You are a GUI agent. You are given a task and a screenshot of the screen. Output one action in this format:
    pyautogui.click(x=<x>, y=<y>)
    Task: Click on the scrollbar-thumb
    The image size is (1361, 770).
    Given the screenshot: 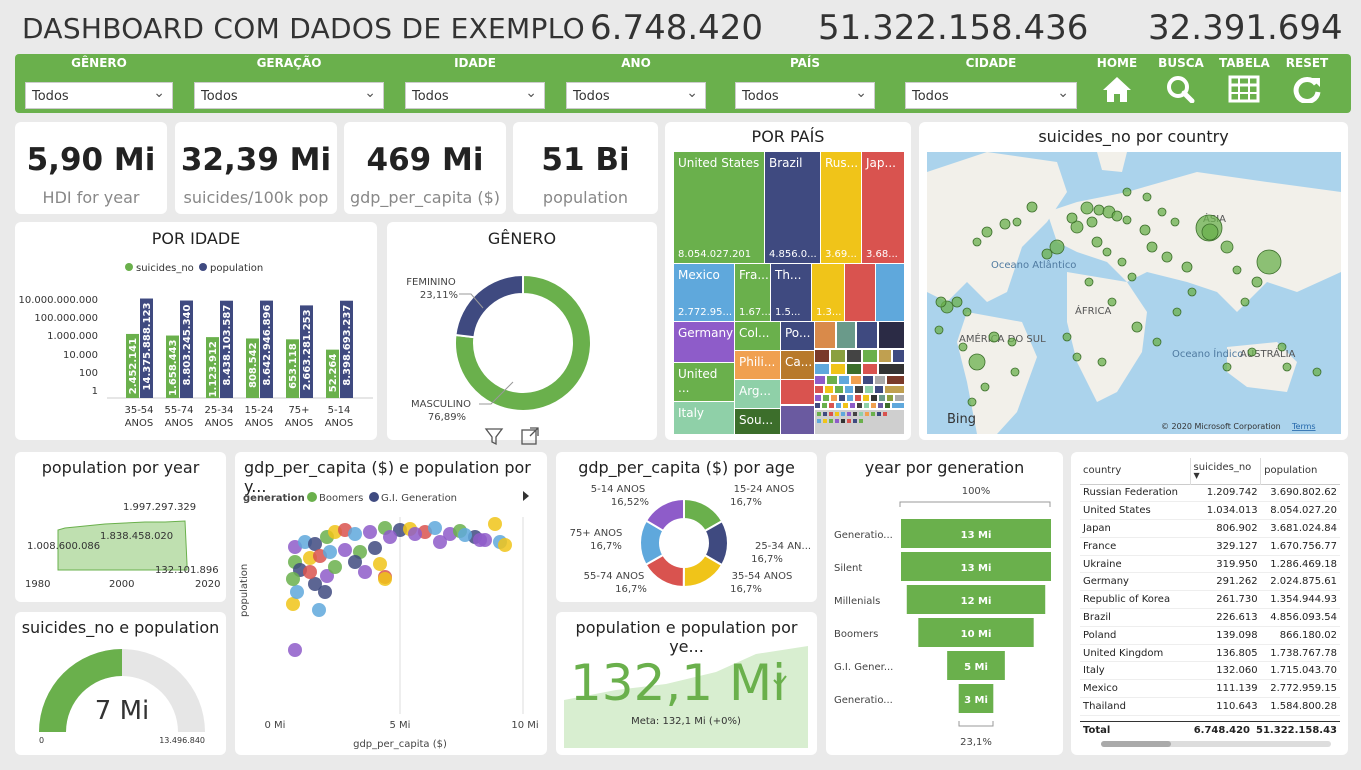 What is the action you would take?
    pyautogui.click(x=1136, y=744)
    